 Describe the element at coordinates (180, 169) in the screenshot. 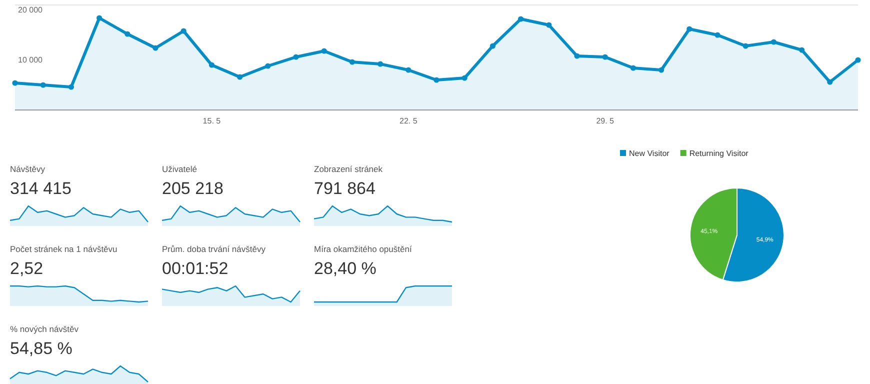

I see `chart-title: Uživatelé` at that location.